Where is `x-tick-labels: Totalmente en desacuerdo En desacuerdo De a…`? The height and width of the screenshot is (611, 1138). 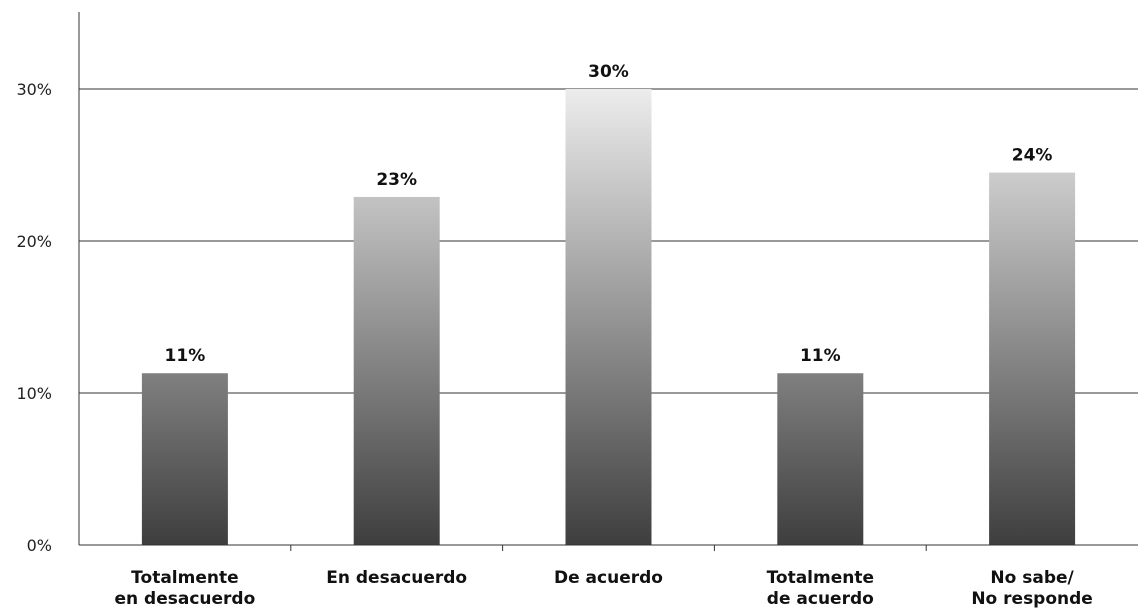
x-tick-labels: Totalmente en desacuerdo En desacuerdo De a… is located at coordinates (604, 588).